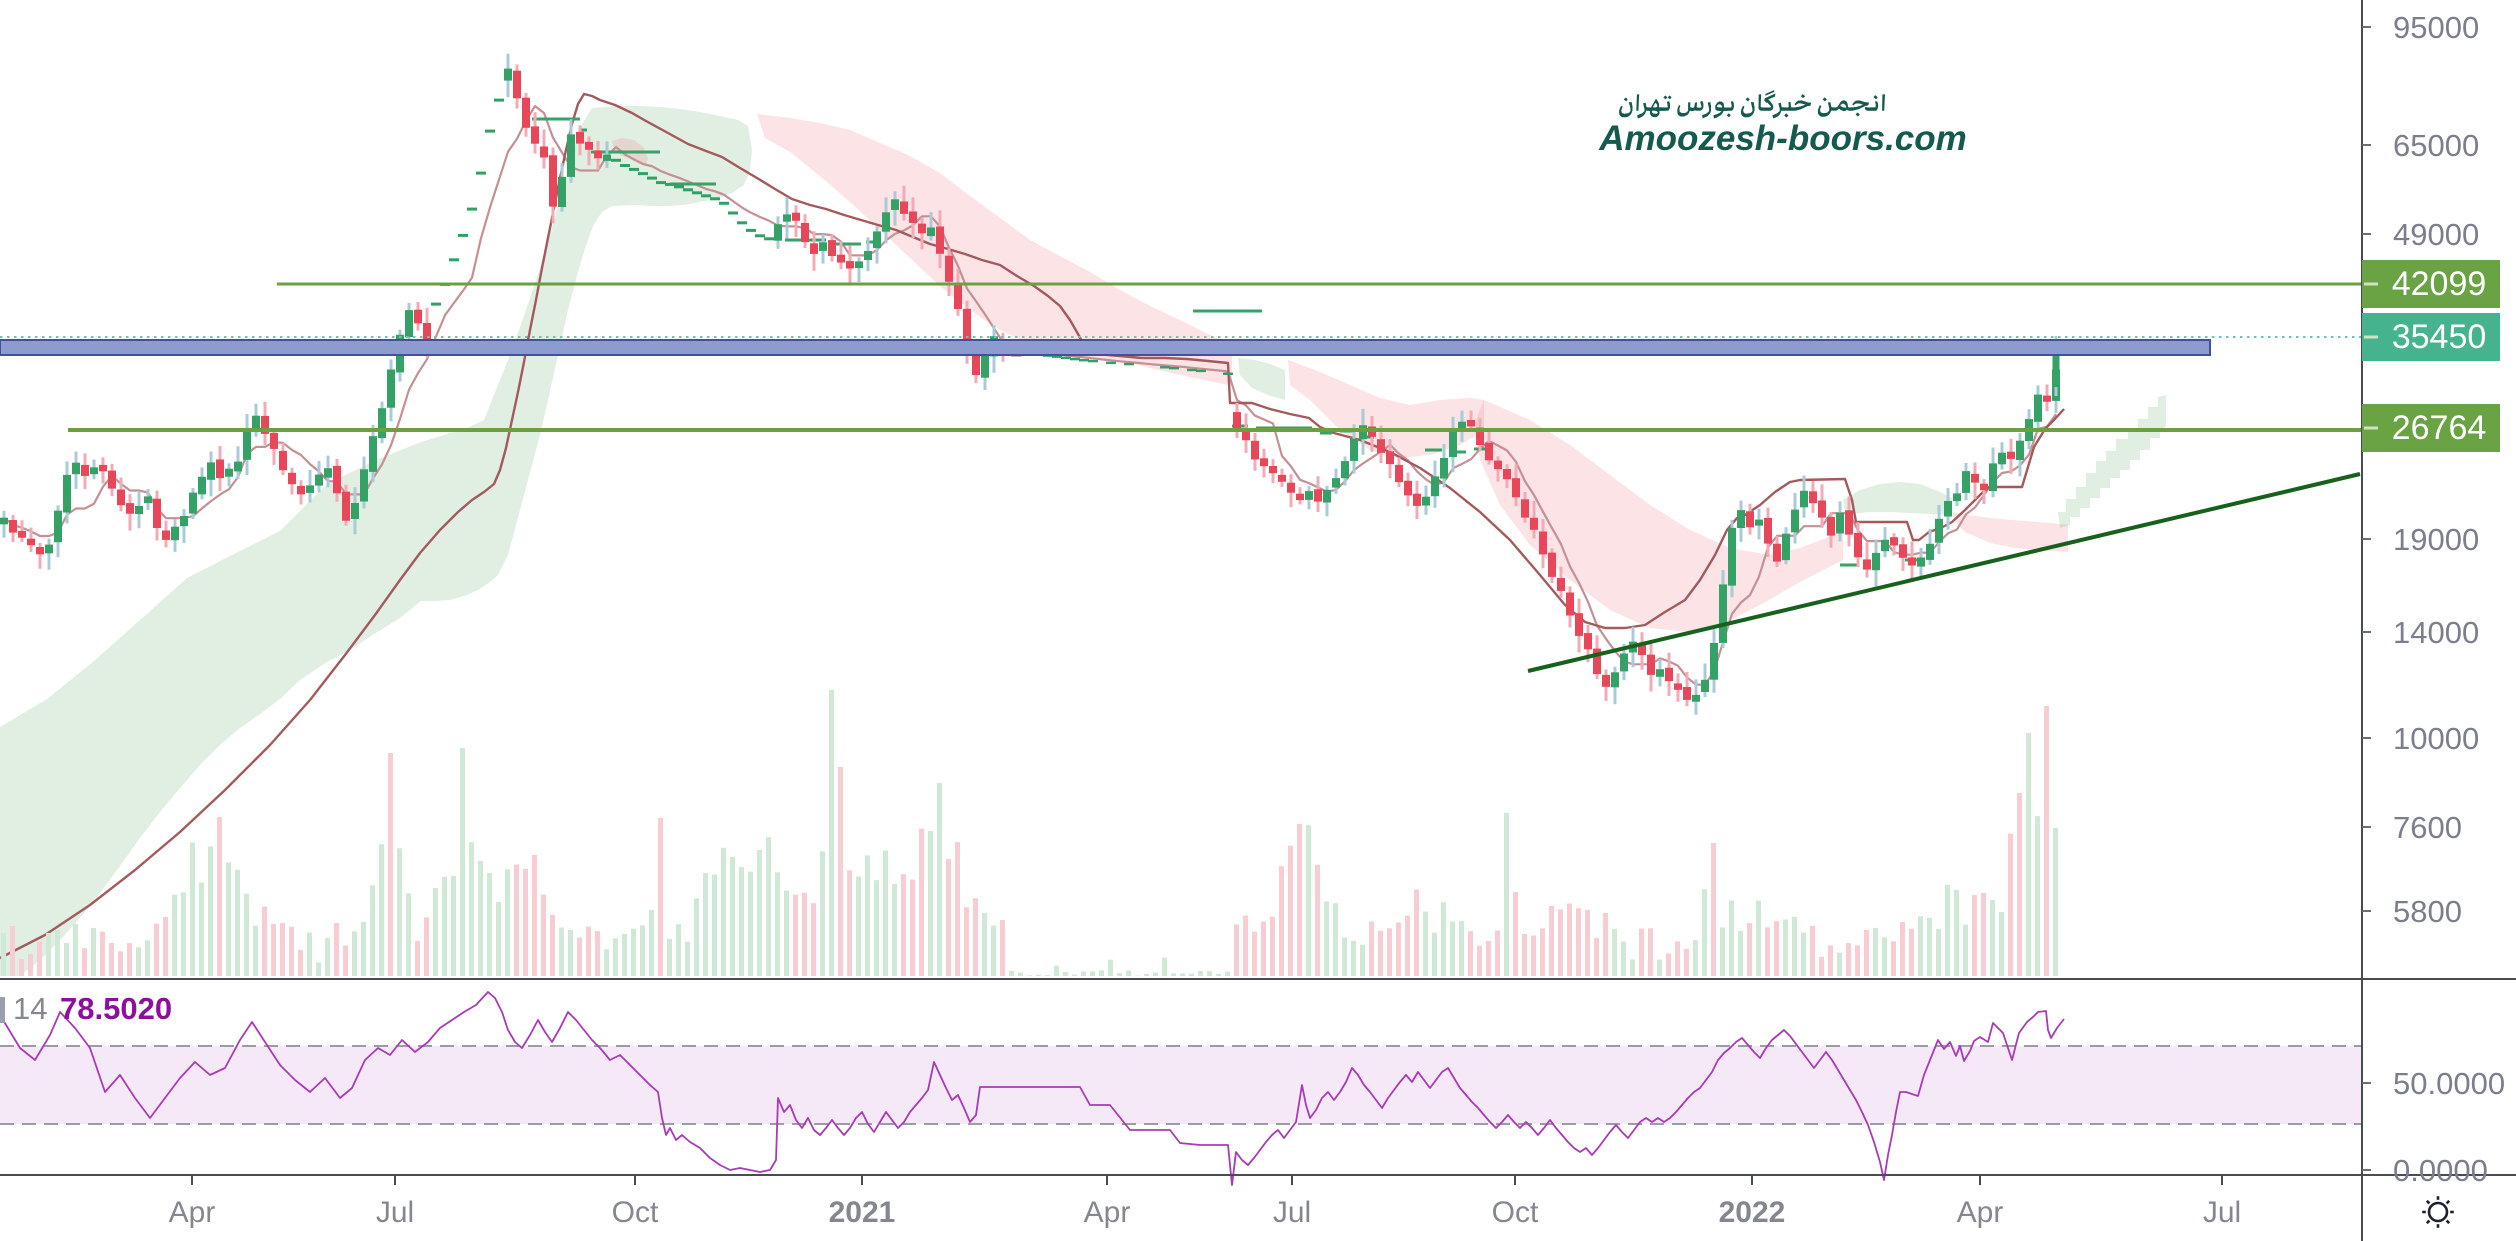 This screenshot has height=1241, width=2516. I want to click on svg-text: 2022, so click(1752, 1212).